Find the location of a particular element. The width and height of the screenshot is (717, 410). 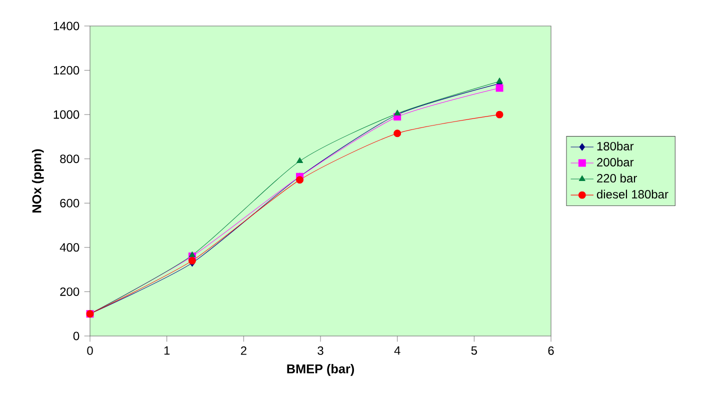

x-tick-label: 6 is located at coordinates (551, 350).